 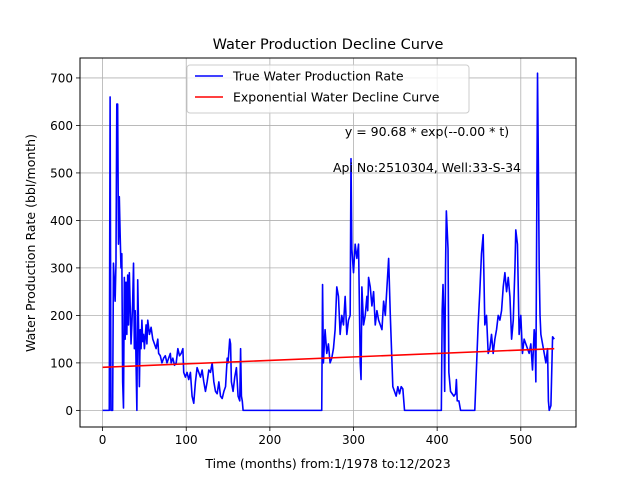 I want to click on y-tick-label: 500, so click(x=61, y=173).